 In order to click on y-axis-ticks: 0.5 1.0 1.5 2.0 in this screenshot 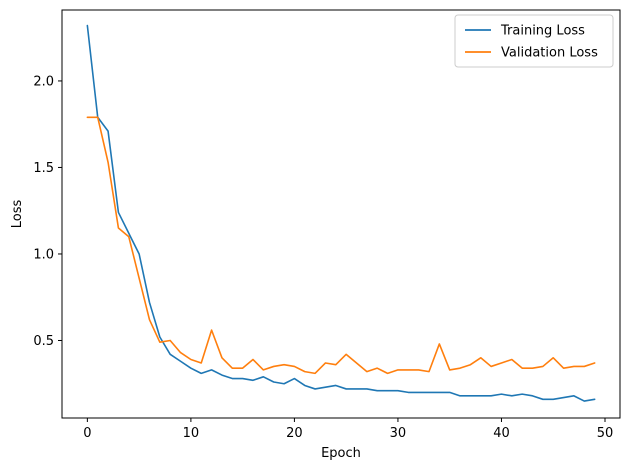, I will do `click(47, 211)`.